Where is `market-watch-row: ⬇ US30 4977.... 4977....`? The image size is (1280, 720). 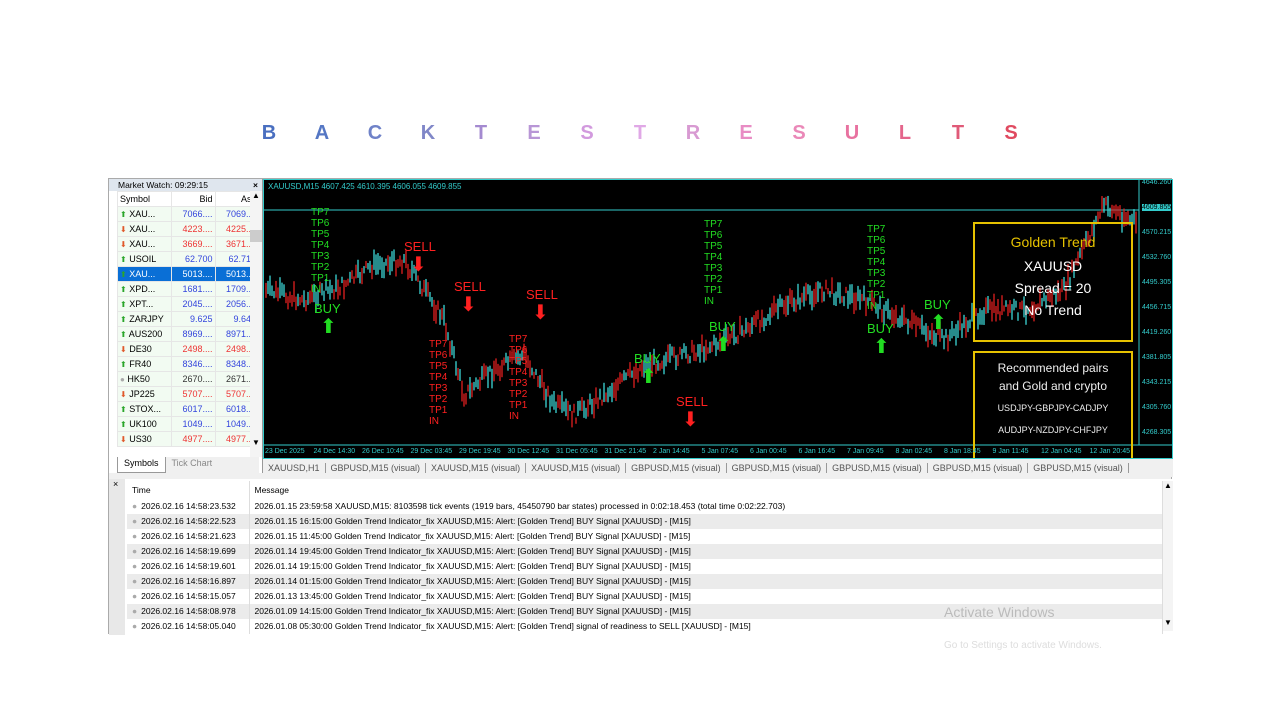 market-watch-row: ⬇ US30 4977.... 4977.... is located at coordinates (188, 439).